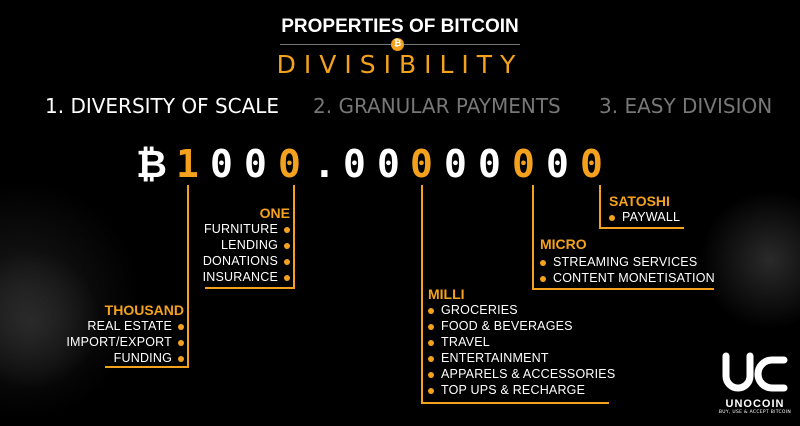 The height and width of the screenshot is (426, 800). I want to click on list-item: STREAMING SERVICES, so click(627, 262).